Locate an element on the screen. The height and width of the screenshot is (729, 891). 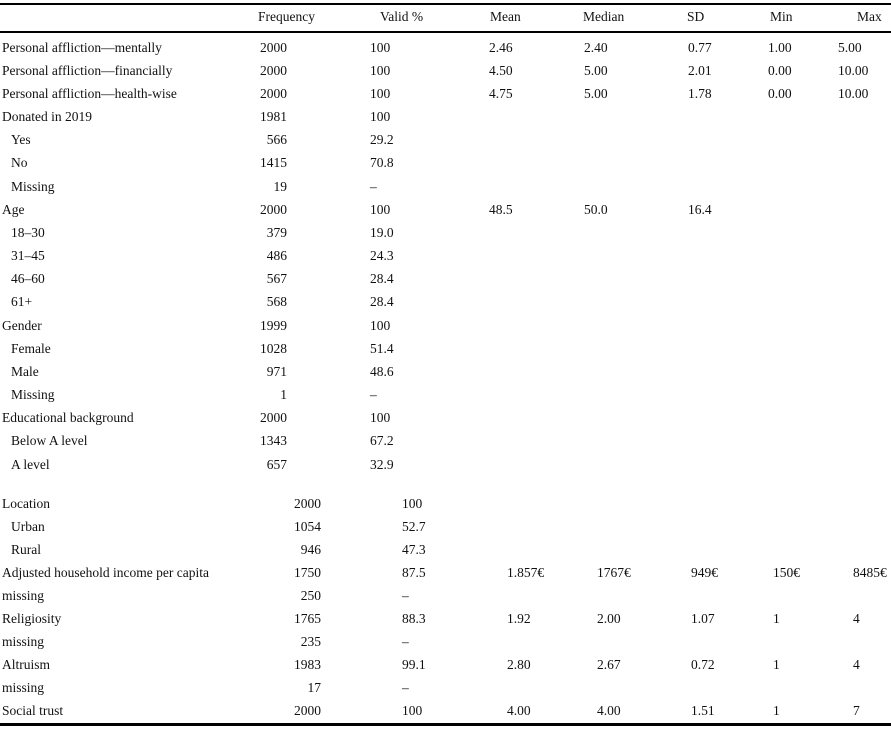
table-row: missing 250 – is located at coordinates (445, 595).